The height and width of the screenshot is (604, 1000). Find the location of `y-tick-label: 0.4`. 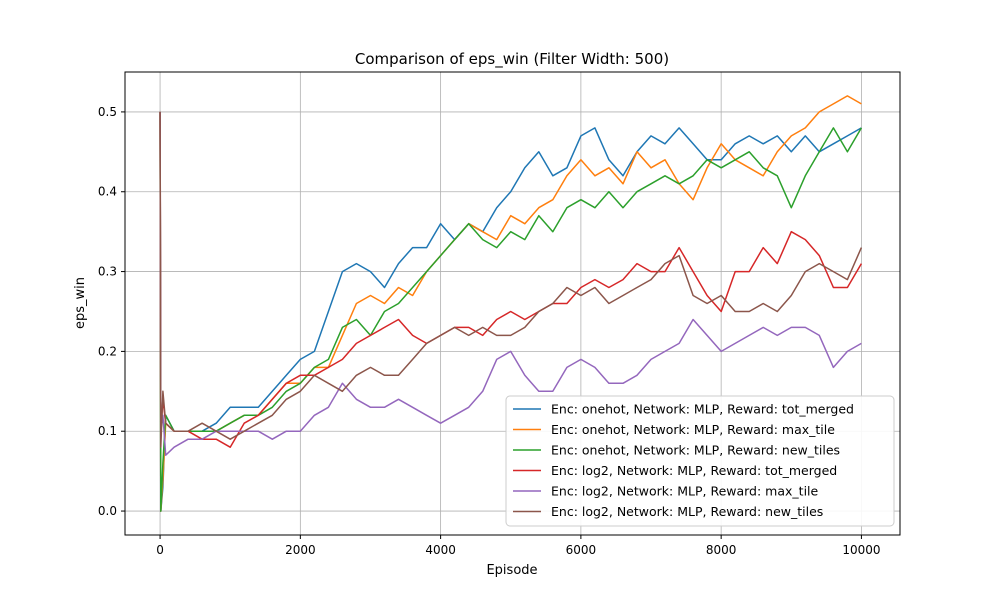

y-tick-label: 0.4 is located at coordinates (107, 192).